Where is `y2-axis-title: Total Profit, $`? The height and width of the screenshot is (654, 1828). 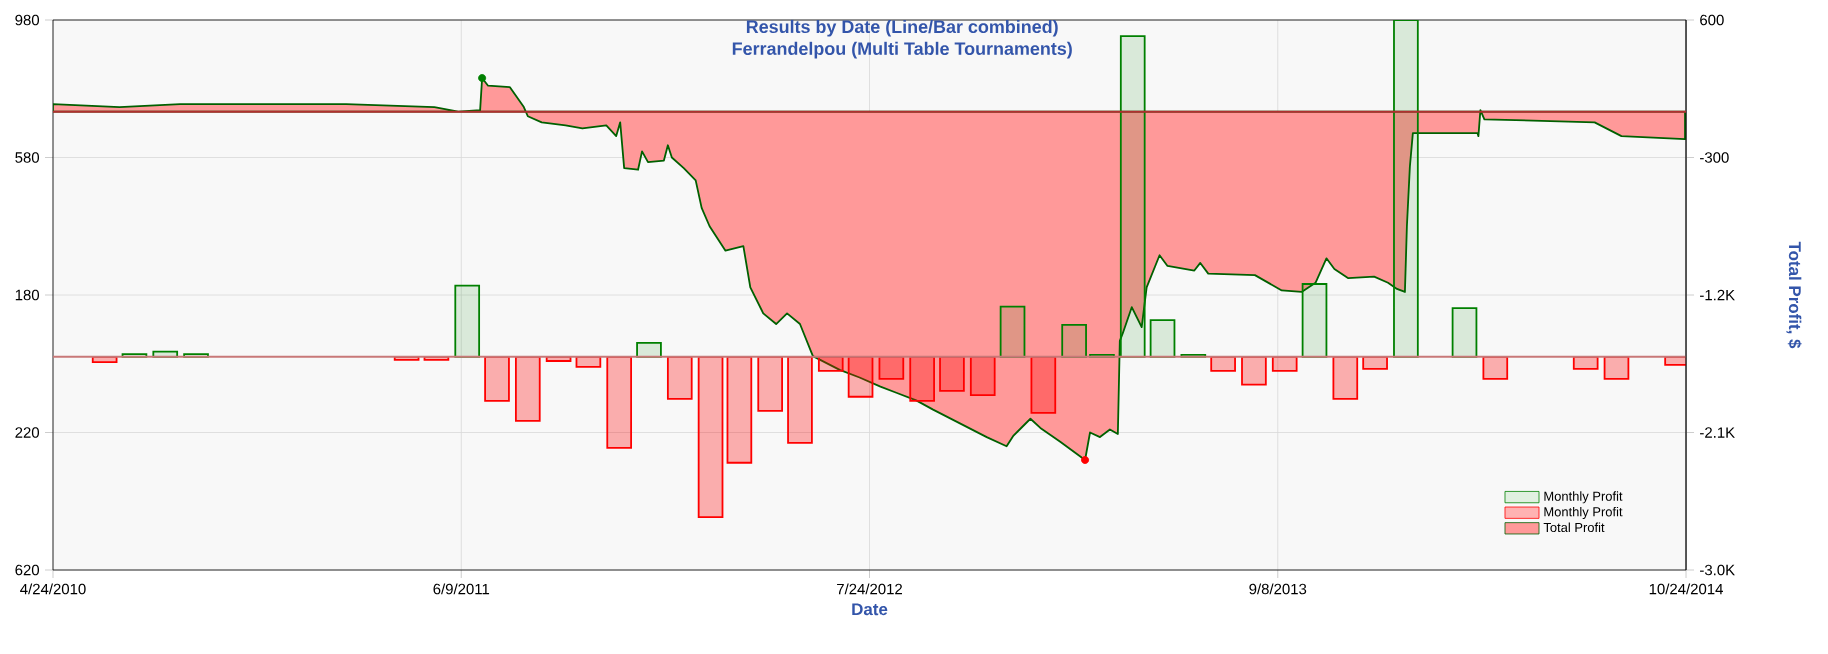 y2-axis-title: Total Profit, $ is located at coordinates (1794, 295).